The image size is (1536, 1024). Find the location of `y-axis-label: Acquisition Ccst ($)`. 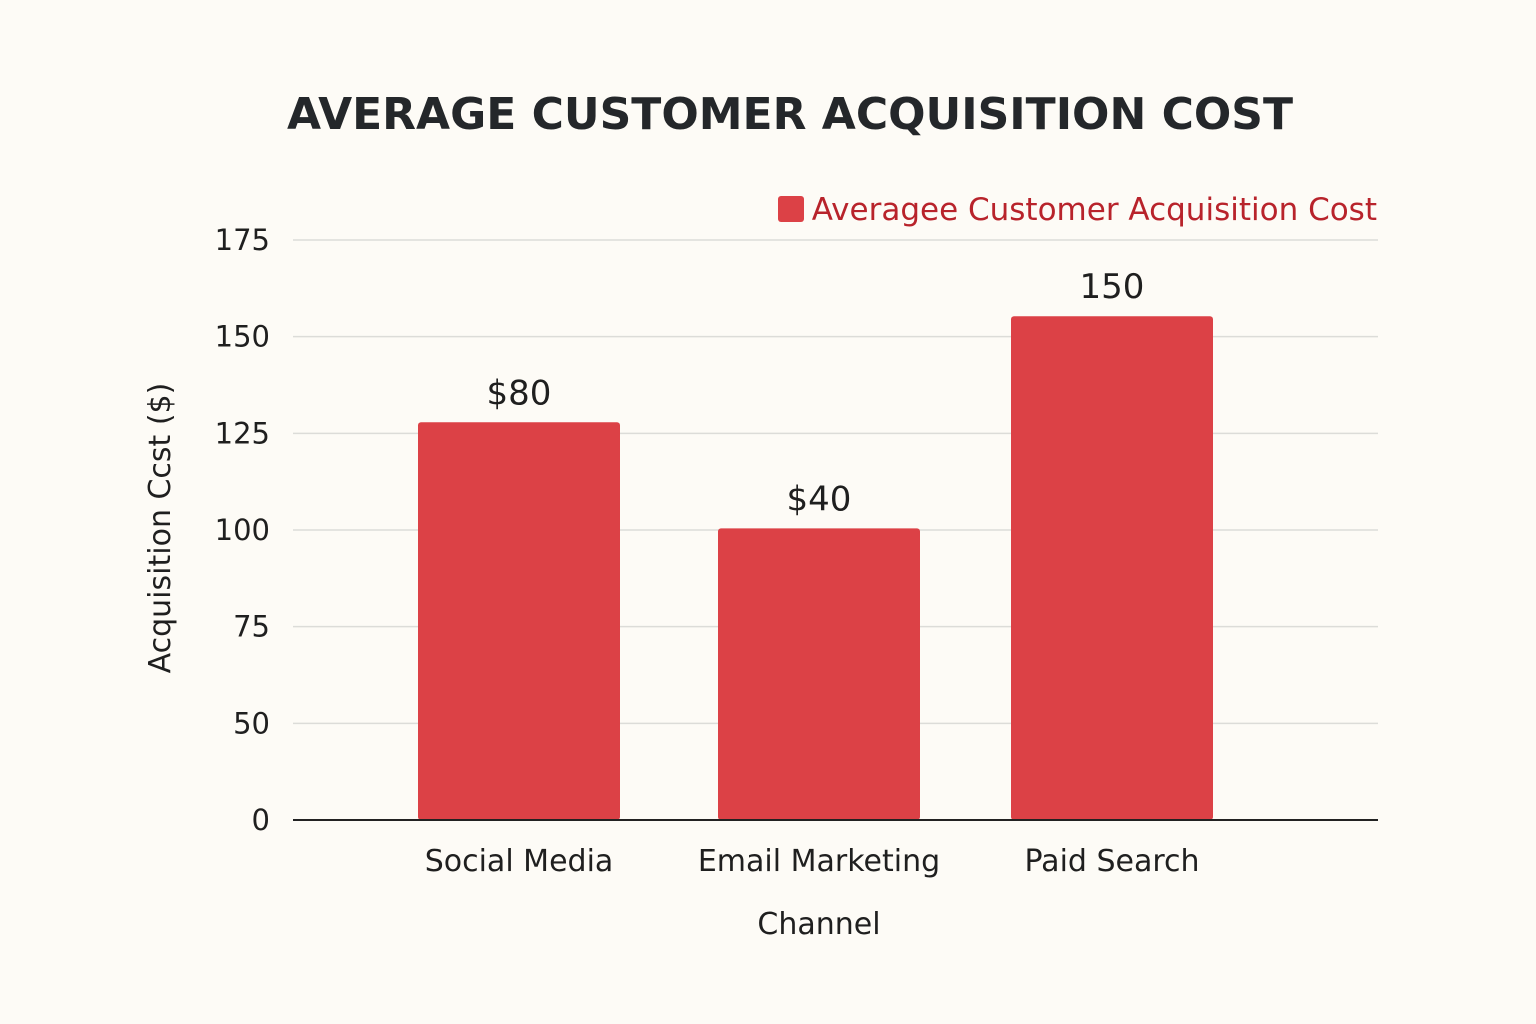

y-axis-label: Acquisition Ccst ($) is located at coordinates (160, 528).